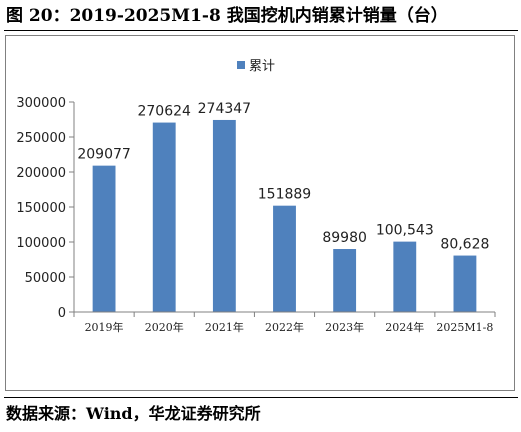  What do you see at coordinates (224, 327) in the screenshot?
I see `x-tick-label: 2021年` at bounding box center [224, 327].